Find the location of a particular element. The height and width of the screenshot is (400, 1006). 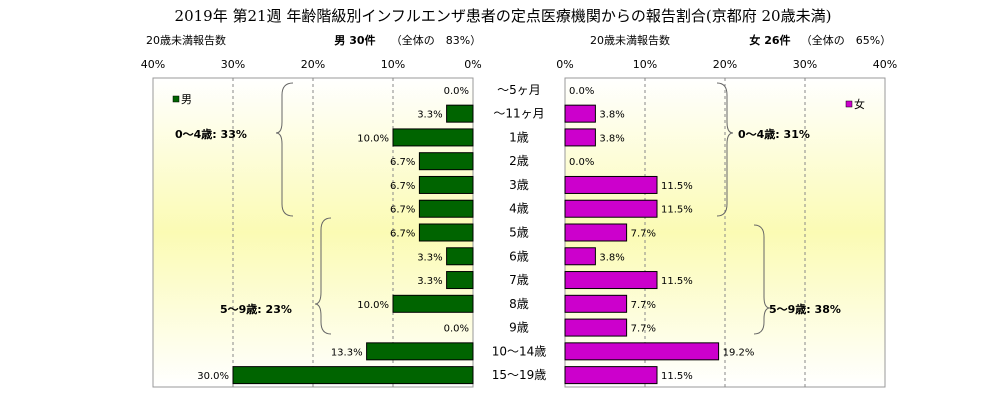

female-x-tick-label: 40% is located at coordinates (885, 64).